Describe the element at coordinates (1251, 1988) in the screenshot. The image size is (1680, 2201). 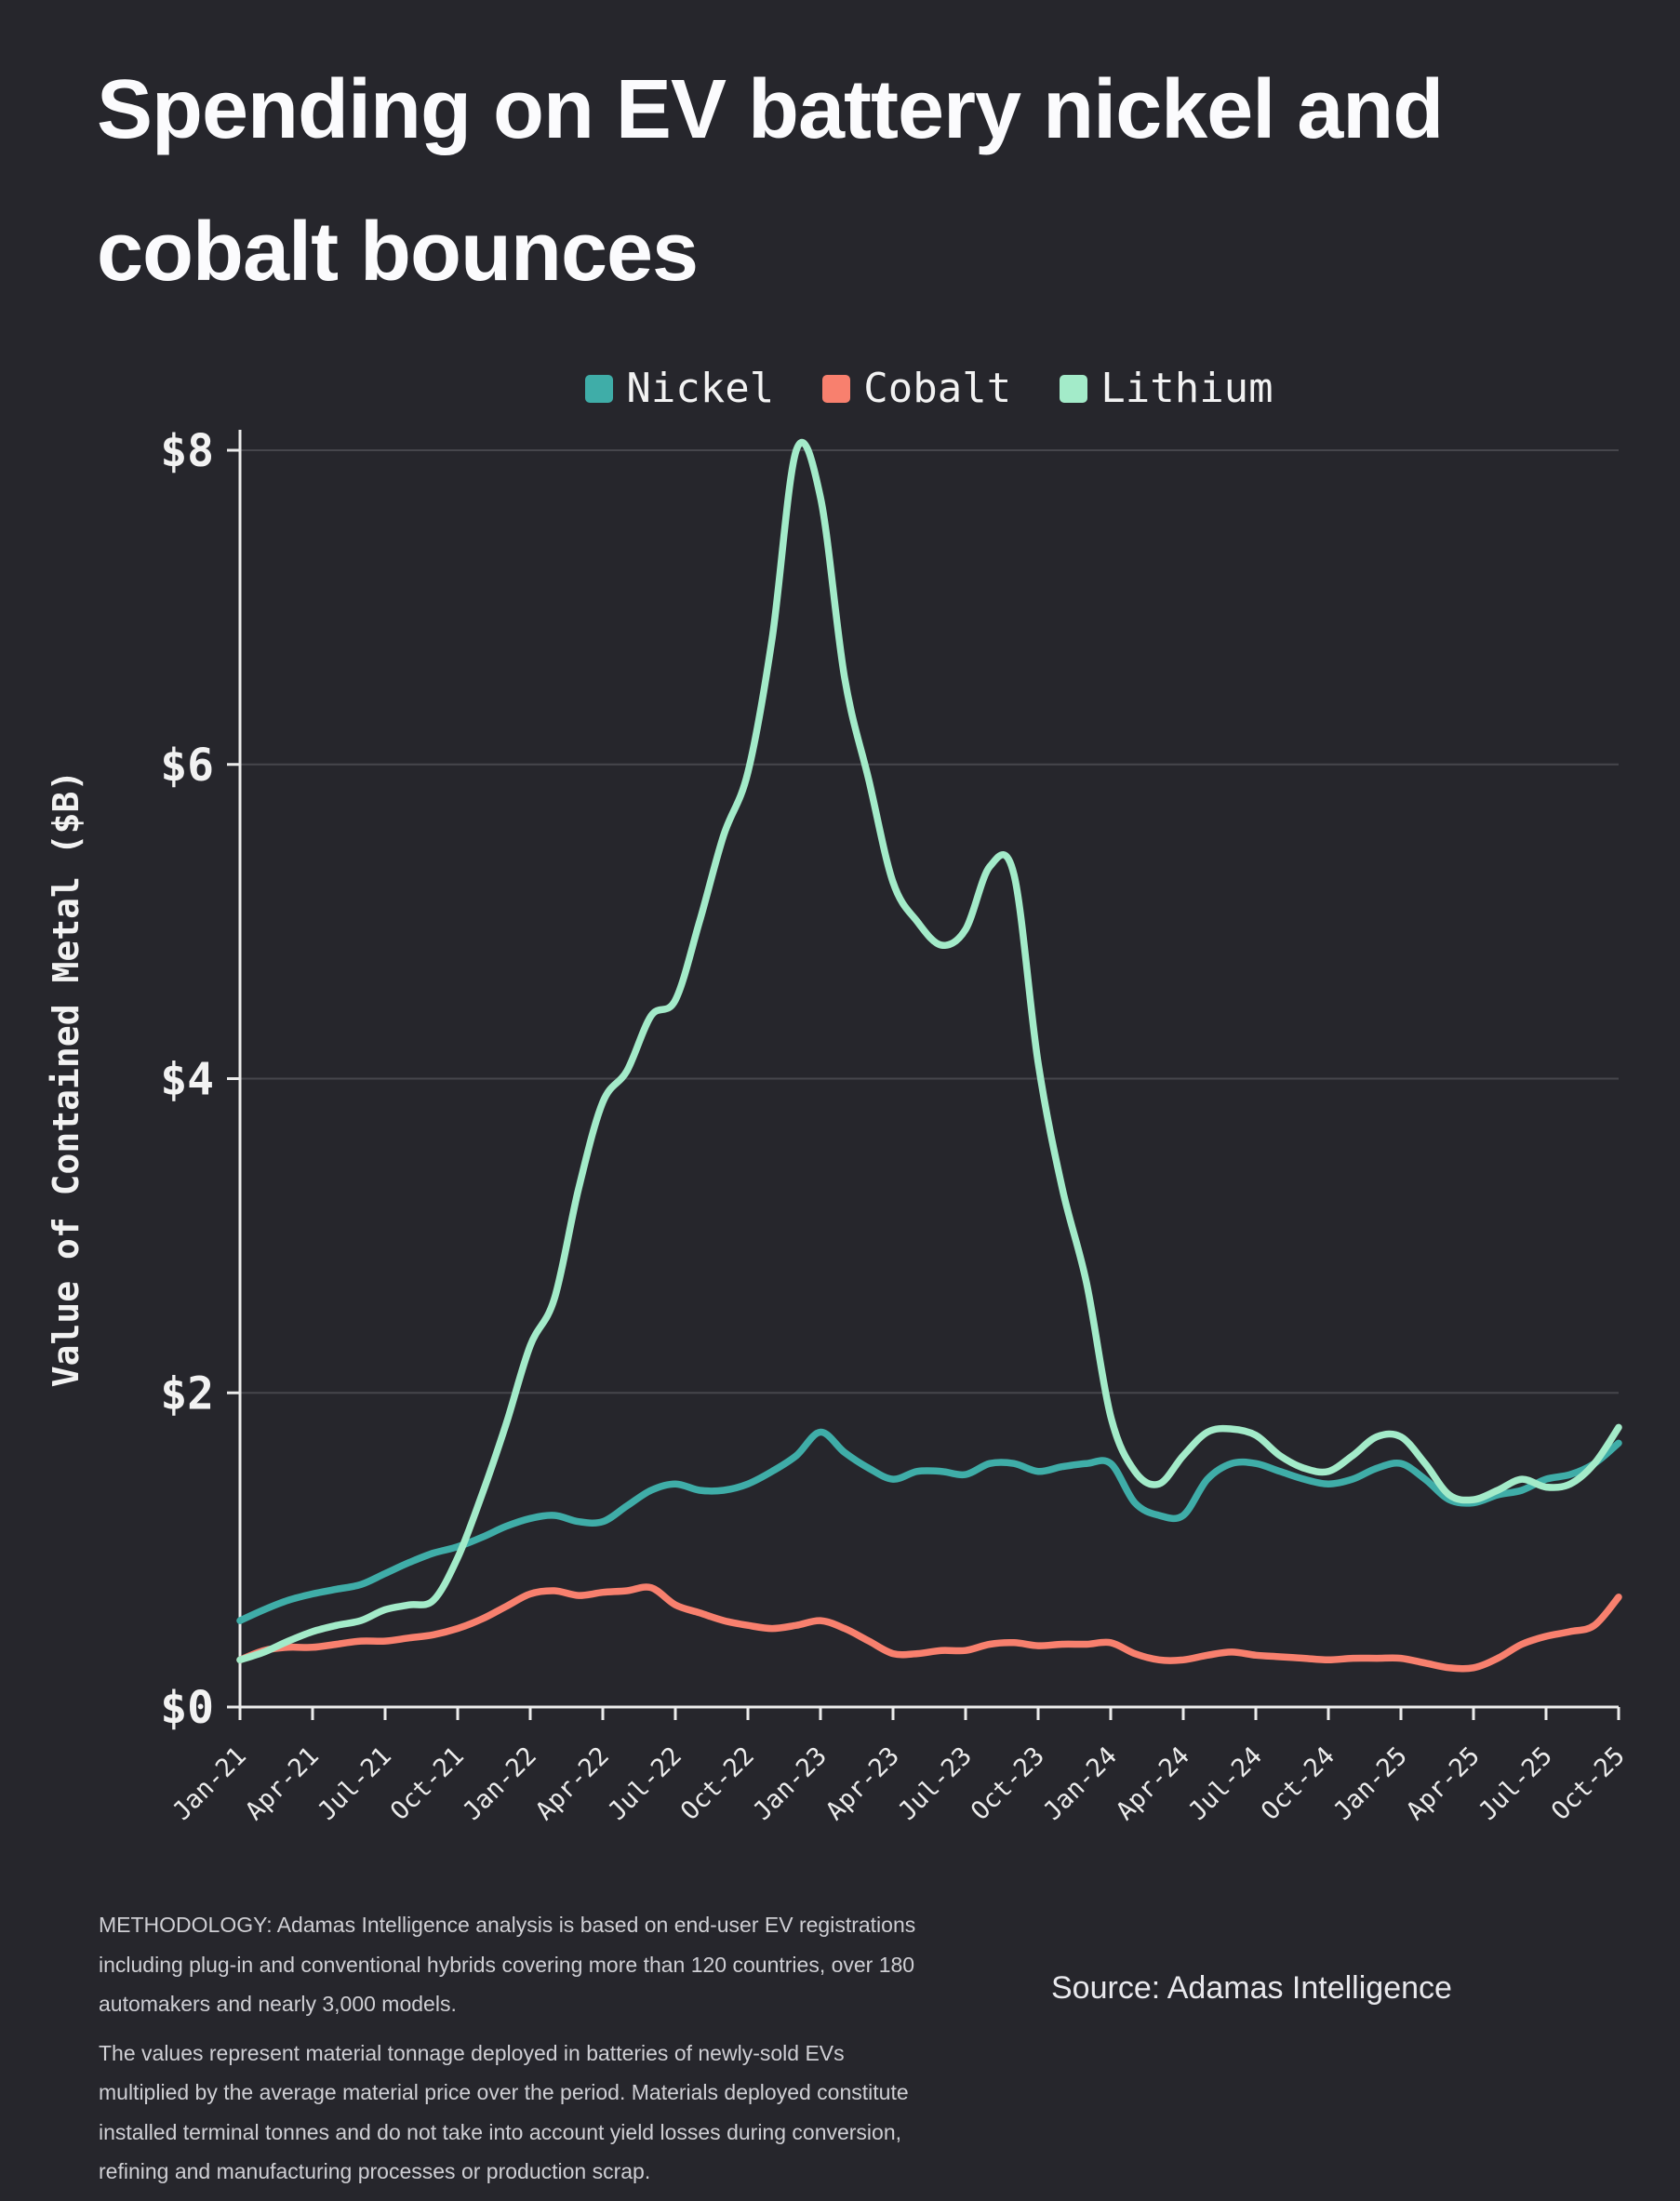
I see `source-text: Source: Adamas Intelligence` at that location.